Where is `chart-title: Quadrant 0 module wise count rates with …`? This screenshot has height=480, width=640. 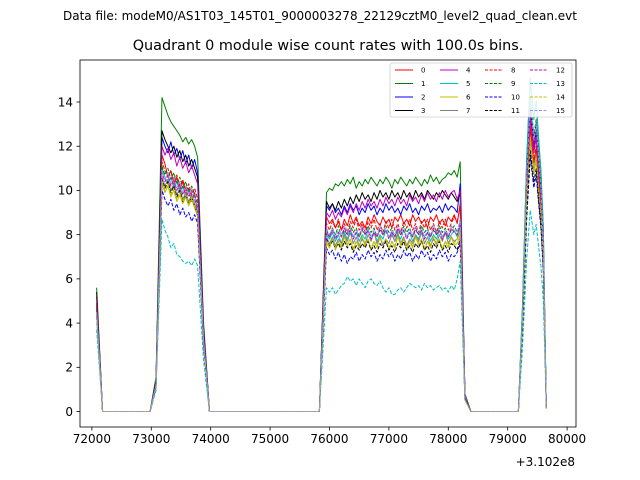
chart-title: Quadrant 0 module wise count rates with … is located at coordinates (328, 46).